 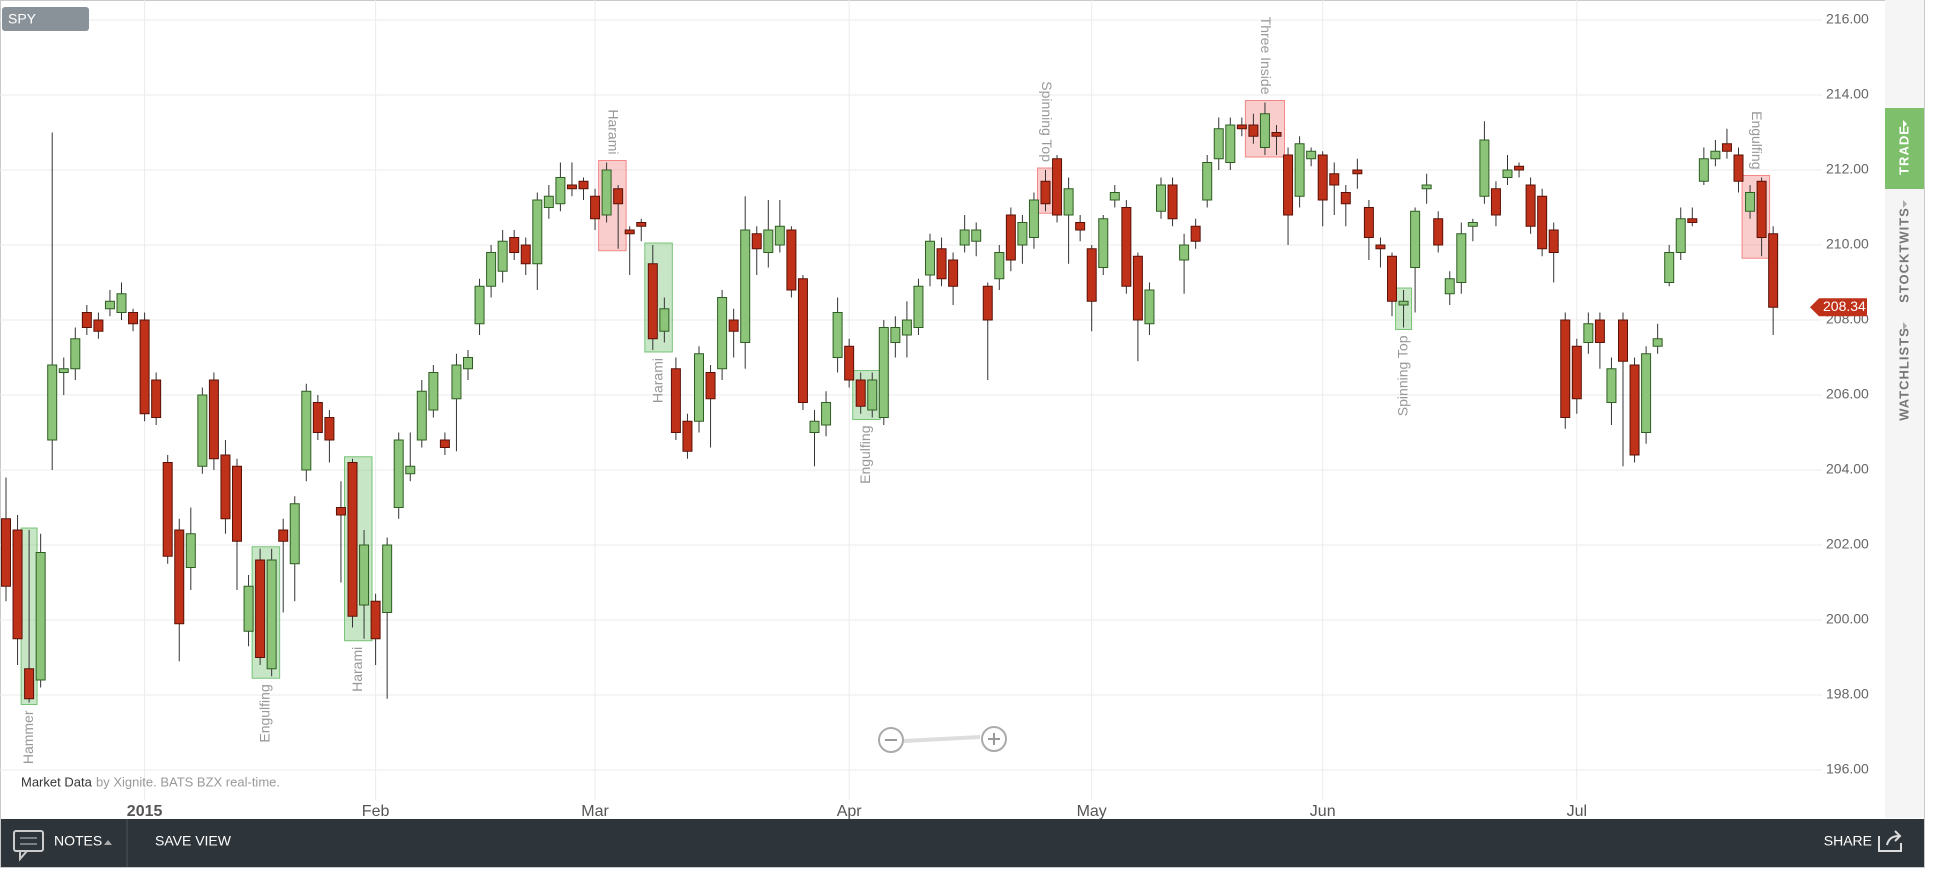 What do you see at coordinates (1847, 544) in the screenshot?
I see `y-tick-label: 202.00` at bounding box center [1847, 544].